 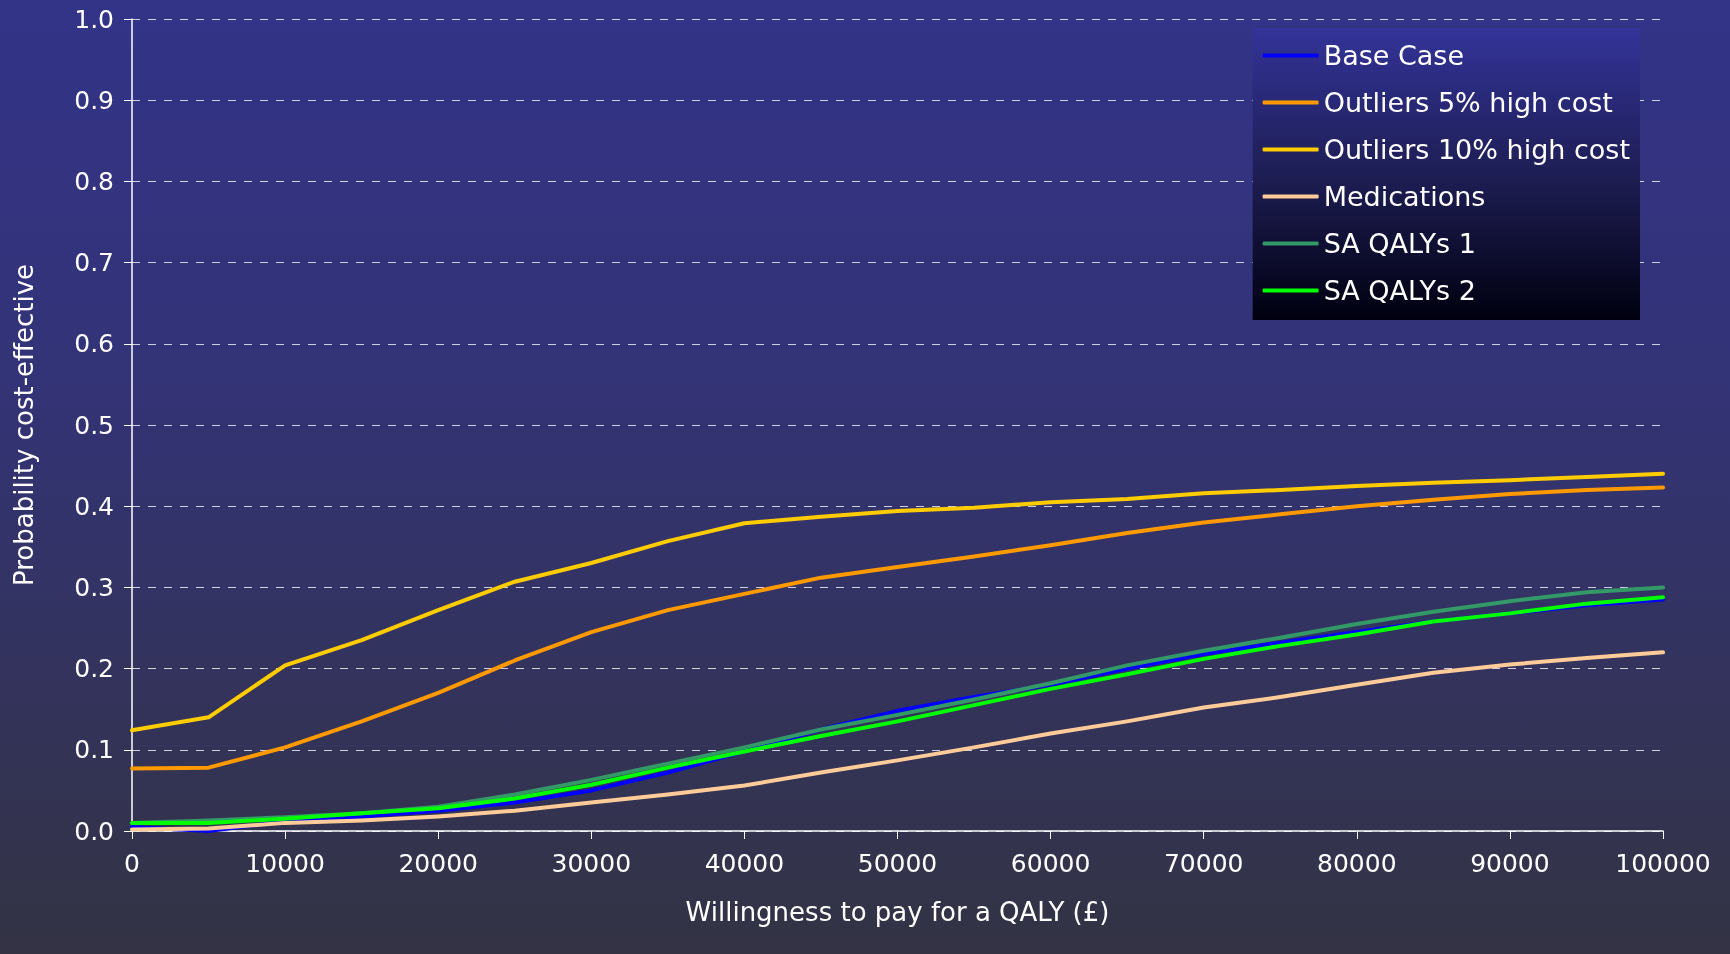 What do you see at coordinates (94, 344) in the screenshot?
I see `y-tick-label: 0.6` at bounding box center [94, 344].